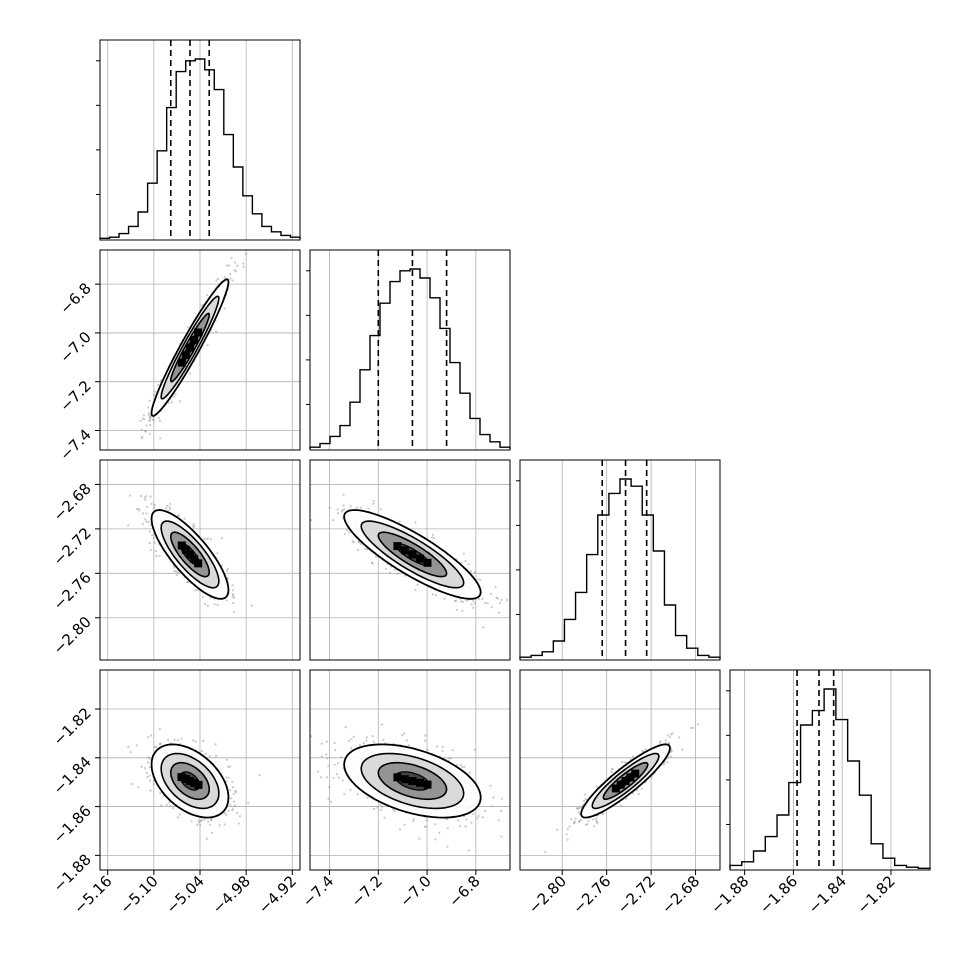  Describe the element at coordinates (547, 894) in the screenshot. I see `x-tick-label-3-1: −2.80` at that location.